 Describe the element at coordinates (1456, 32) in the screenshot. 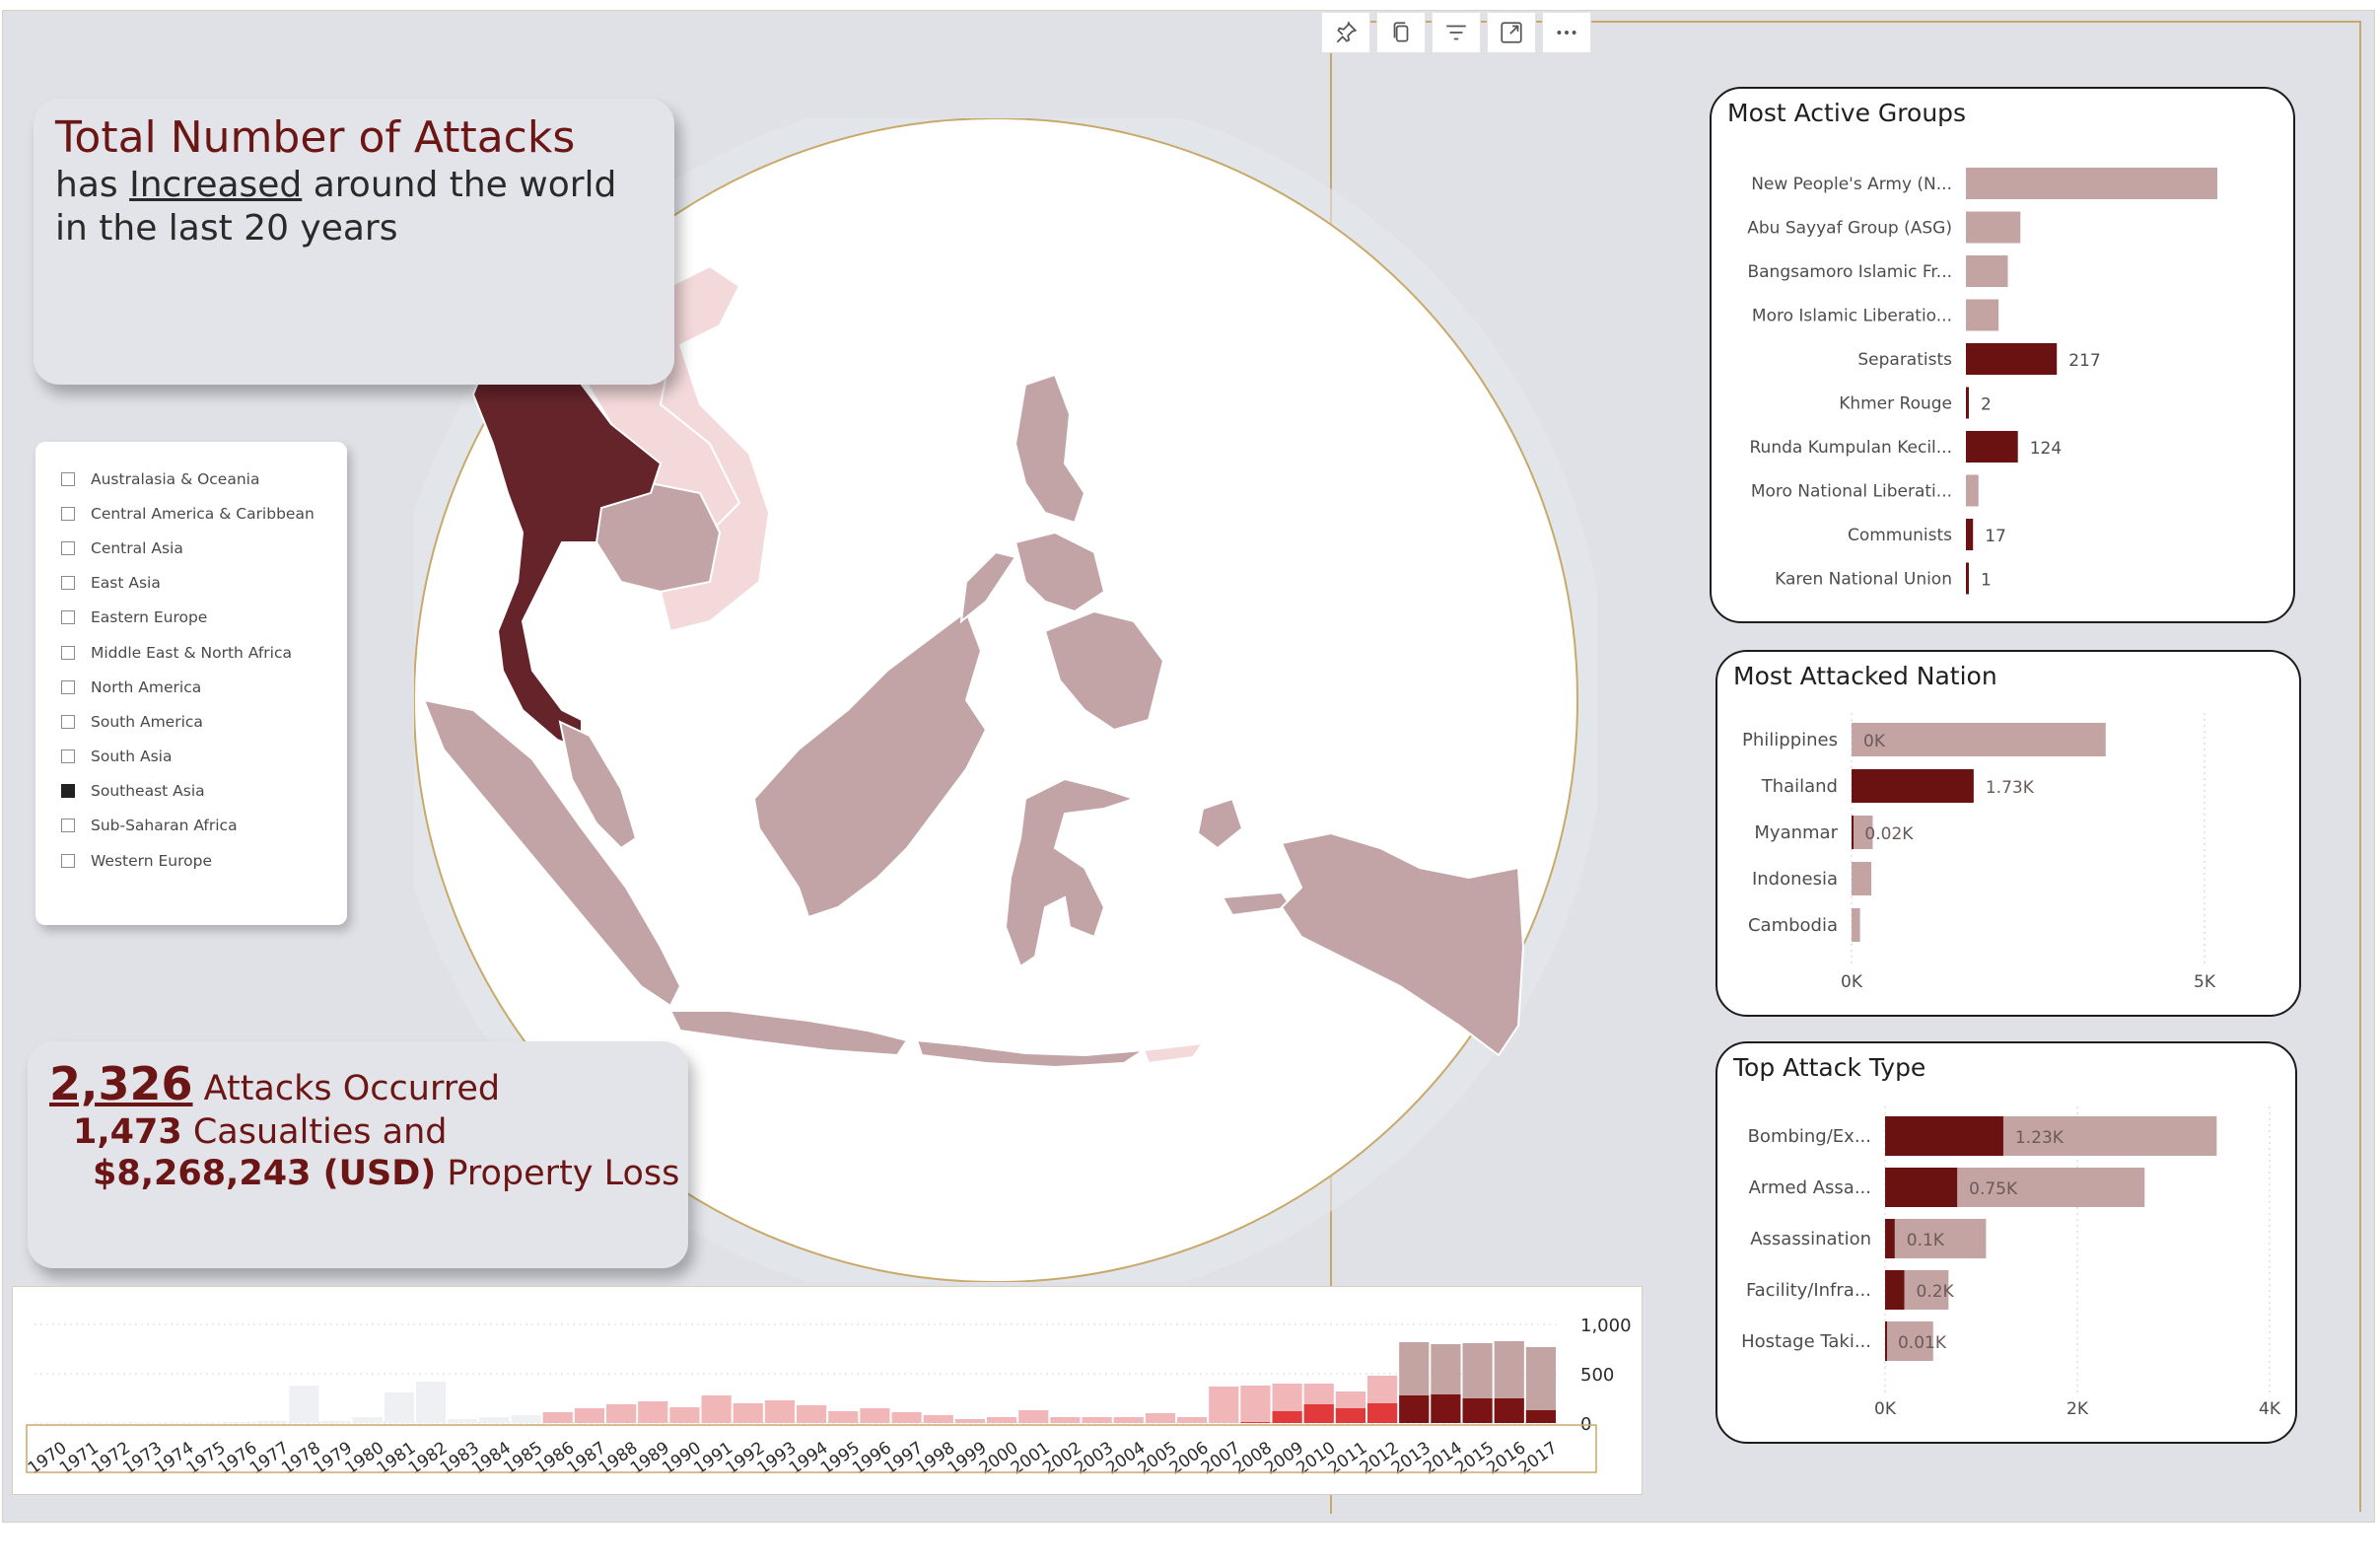

I see `filter-button` at that location.